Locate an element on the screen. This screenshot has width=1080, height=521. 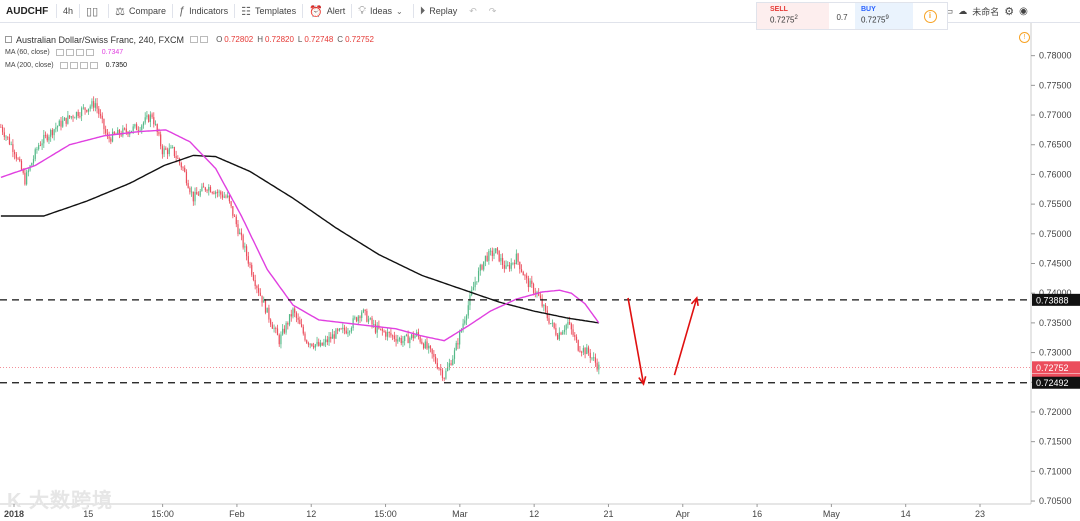
settings-gear-icon: ⚙ is located at coordinates (1009, 12).